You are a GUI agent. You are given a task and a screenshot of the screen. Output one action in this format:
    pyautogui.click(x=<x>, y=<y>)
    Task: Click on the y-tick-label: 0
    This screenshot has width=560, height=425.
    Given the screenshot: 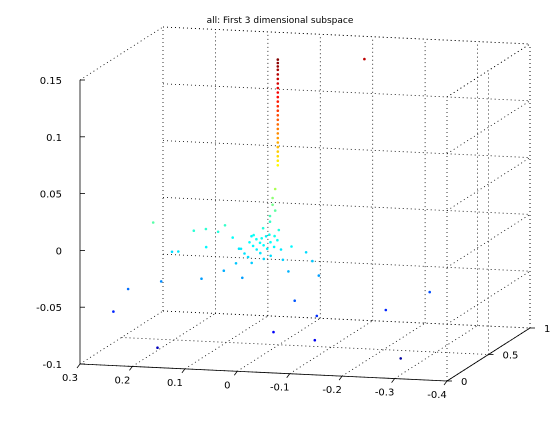 What is the action you would take?
    pyautogui.click(x=464, y=382)
    